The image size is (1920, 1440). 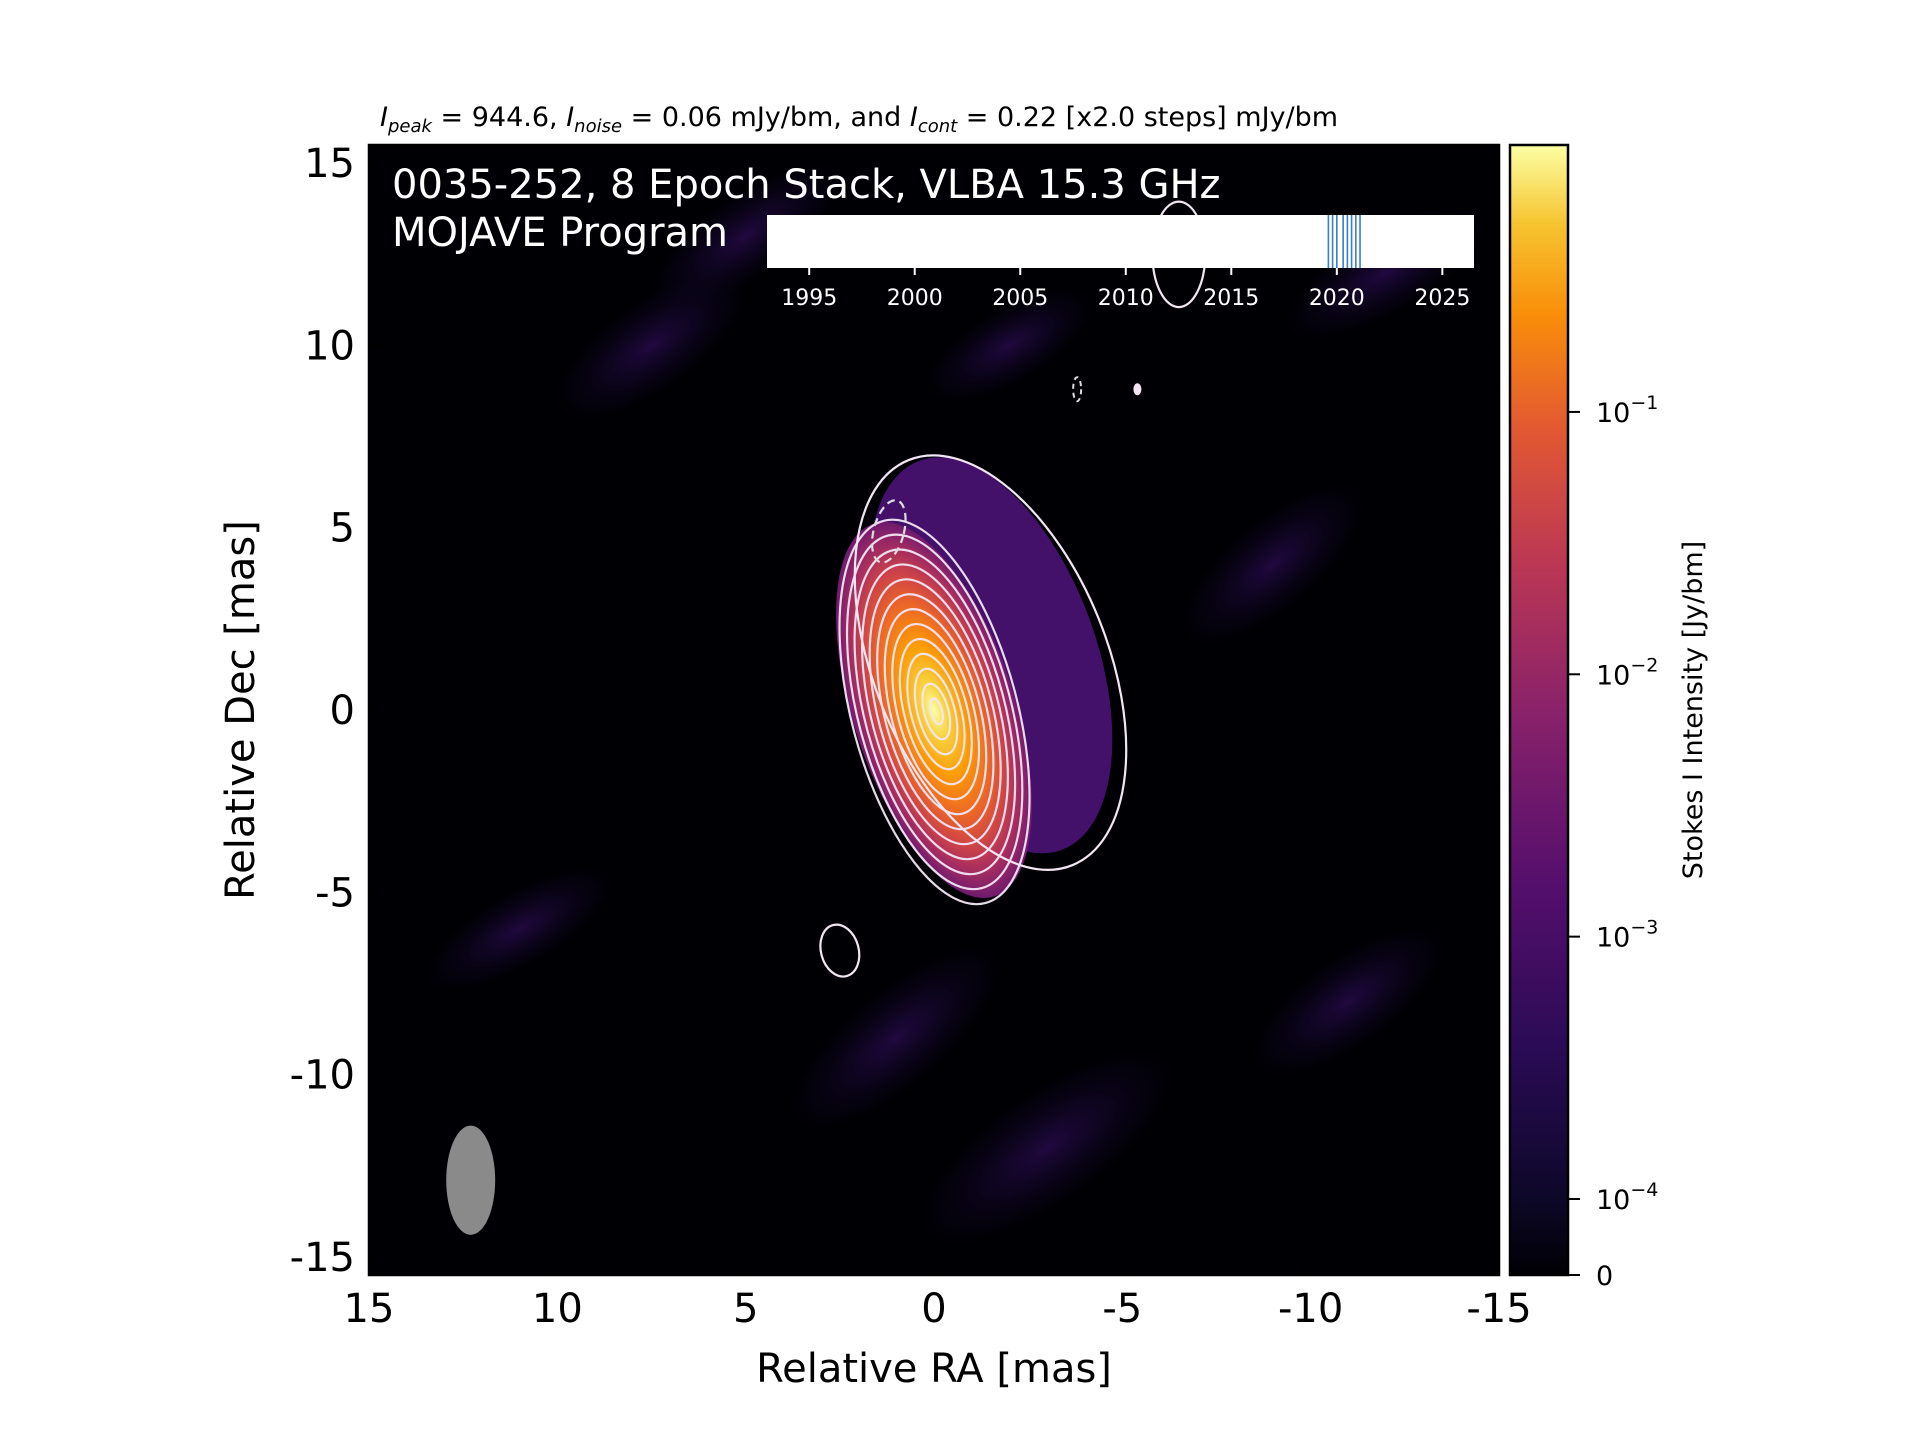 What do you see at coordinates (570, 117) in the screenshot?
I see `title-noise-label: I` at bounding box center [570, 117].